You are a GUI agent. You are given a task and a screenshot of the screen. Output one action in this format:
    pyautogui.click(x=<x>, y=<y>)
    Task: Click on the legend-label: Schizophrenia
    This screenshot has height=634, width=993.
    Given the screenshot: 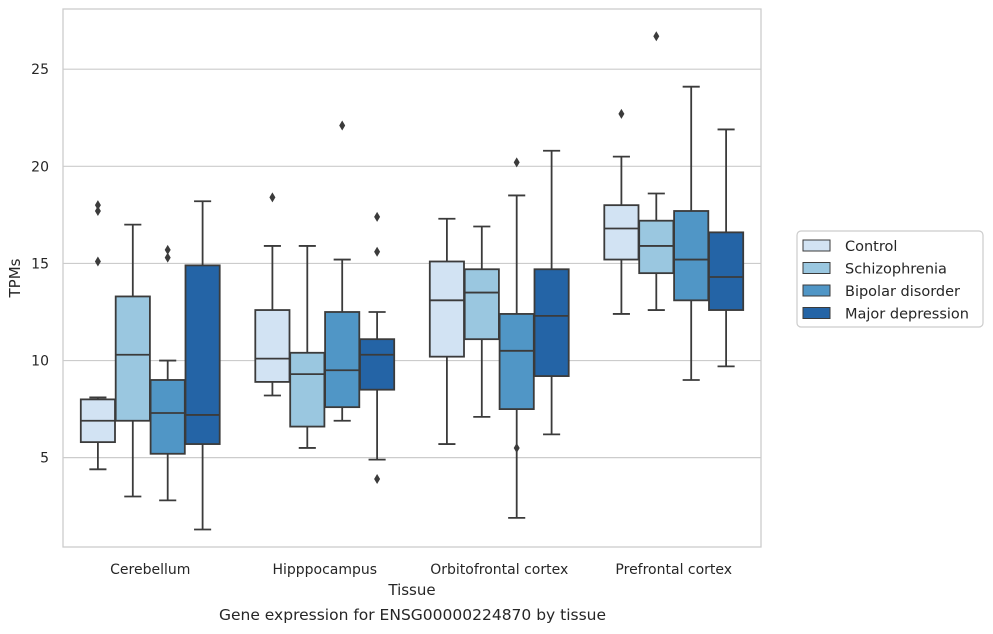 What is the action you would take?
    pyautogui.click(x=896, y=270)
    